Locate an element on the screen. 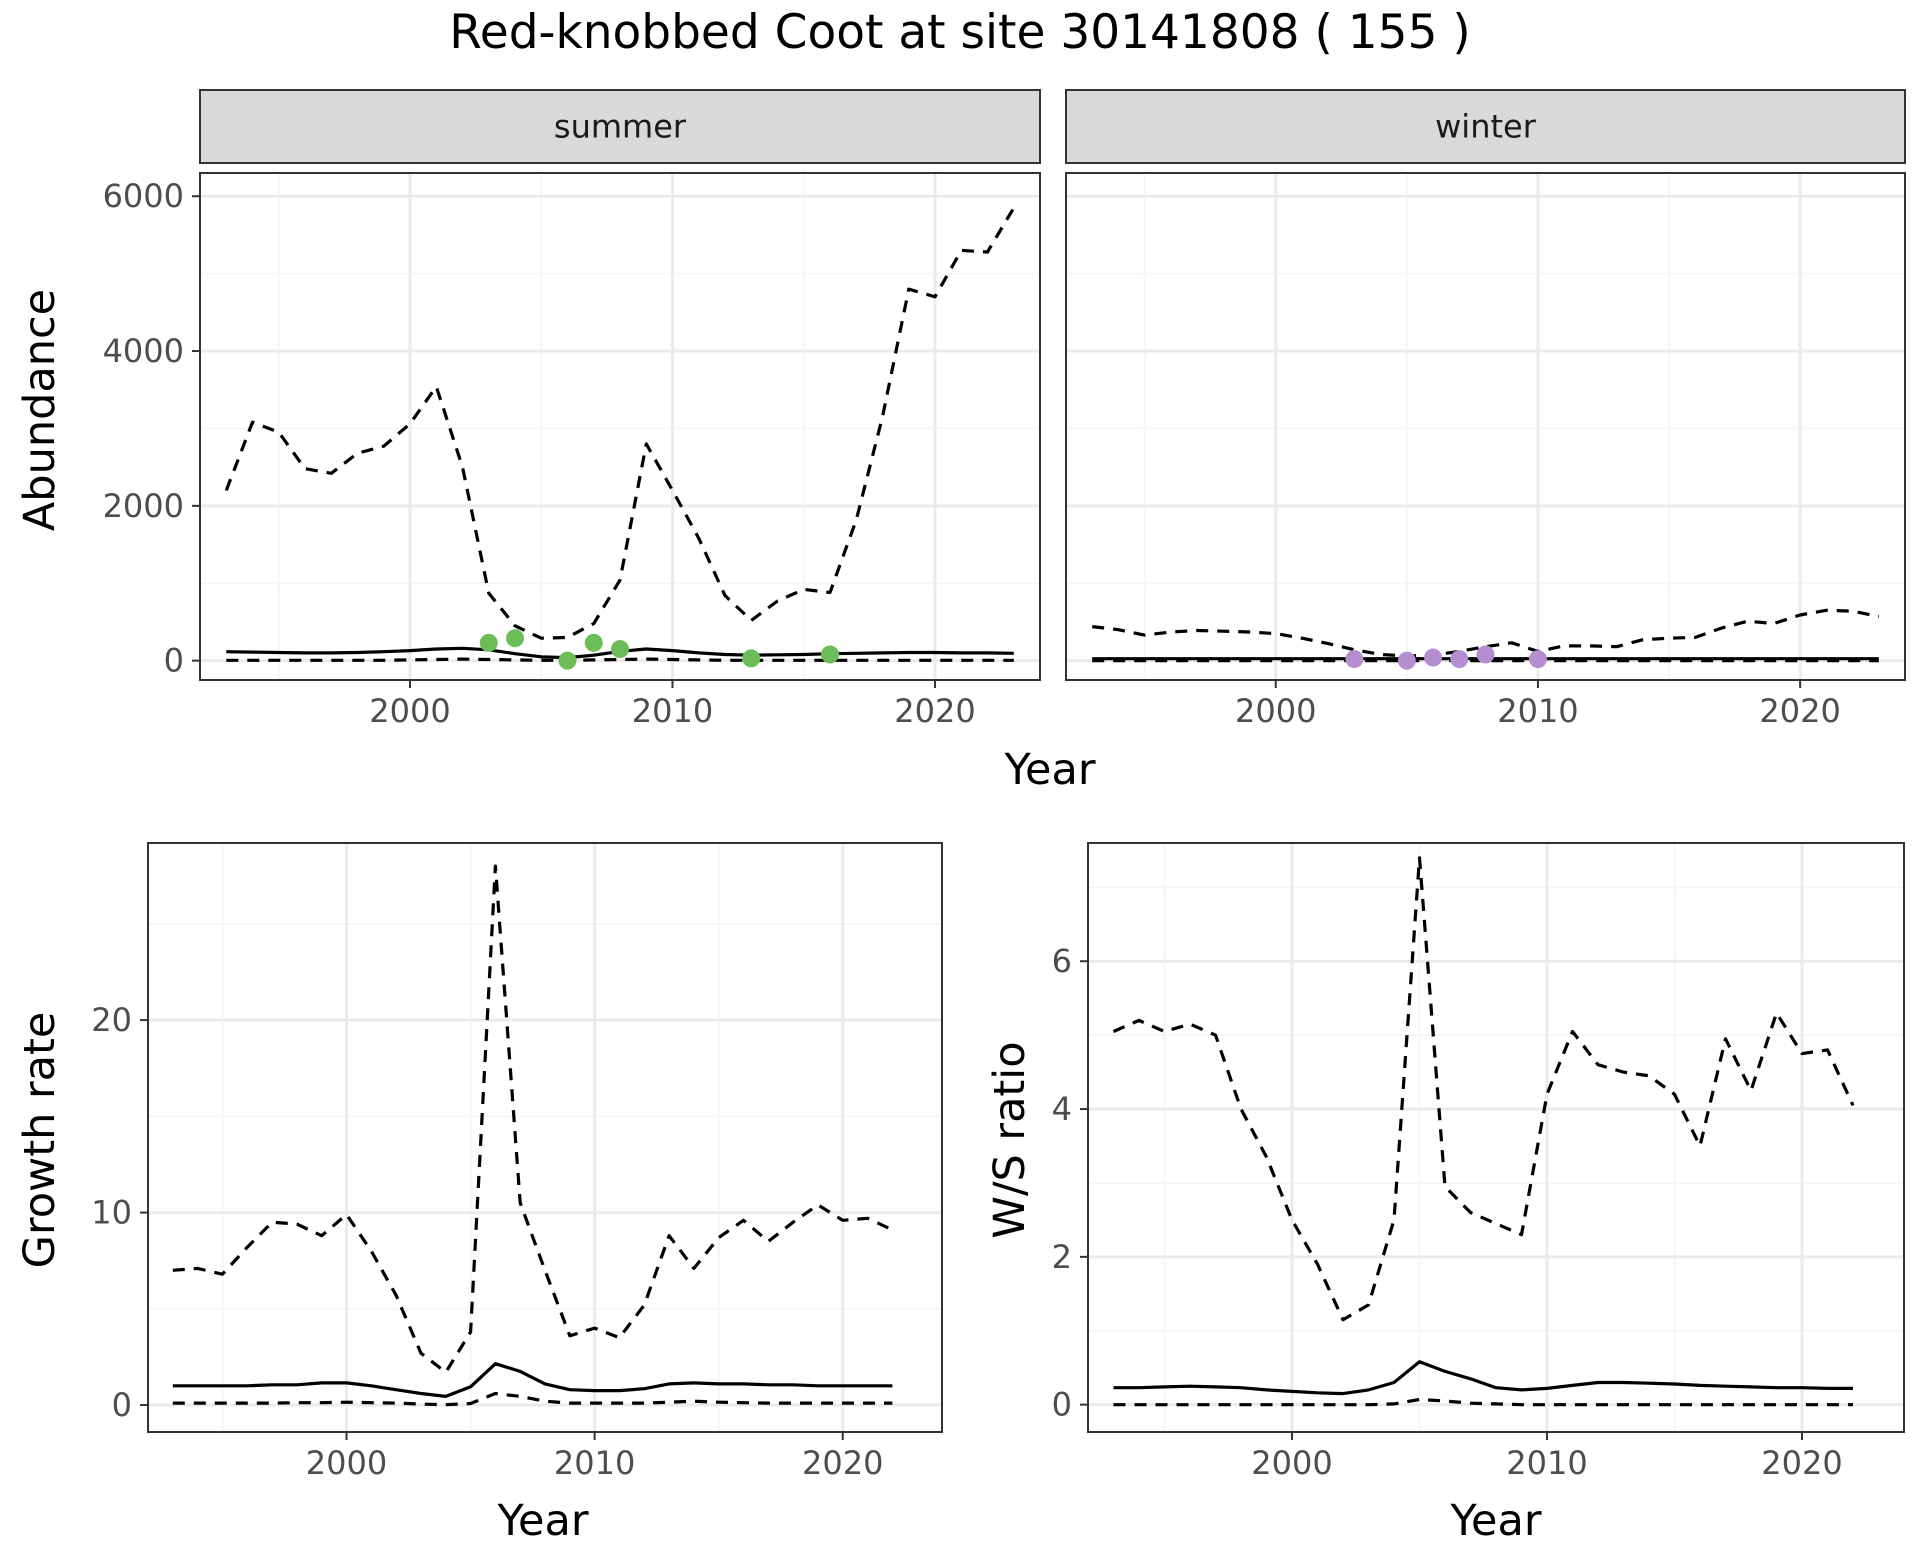 Image resolution: width=1920 pixels, height=1560 pixels. facet-strip-label: summer is located at coordinates (620, 127).